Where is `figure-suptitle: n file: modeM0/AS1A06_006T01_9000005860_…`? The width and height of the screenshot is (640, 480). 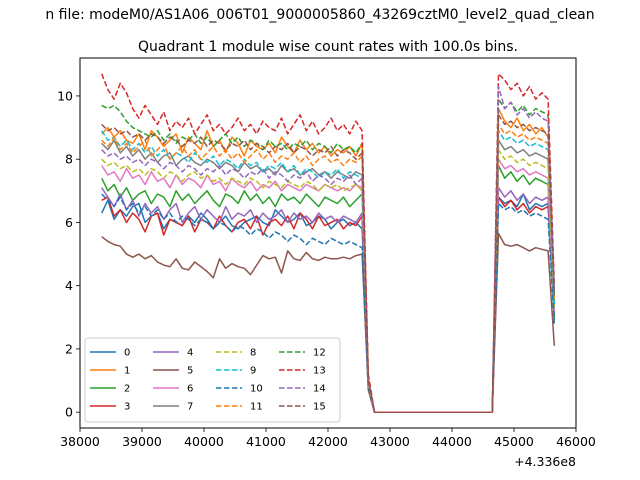 figure-suptitle: n file: modeM0/AS1A06_006T01_9000005860_… is located at coordinates (319, 15).